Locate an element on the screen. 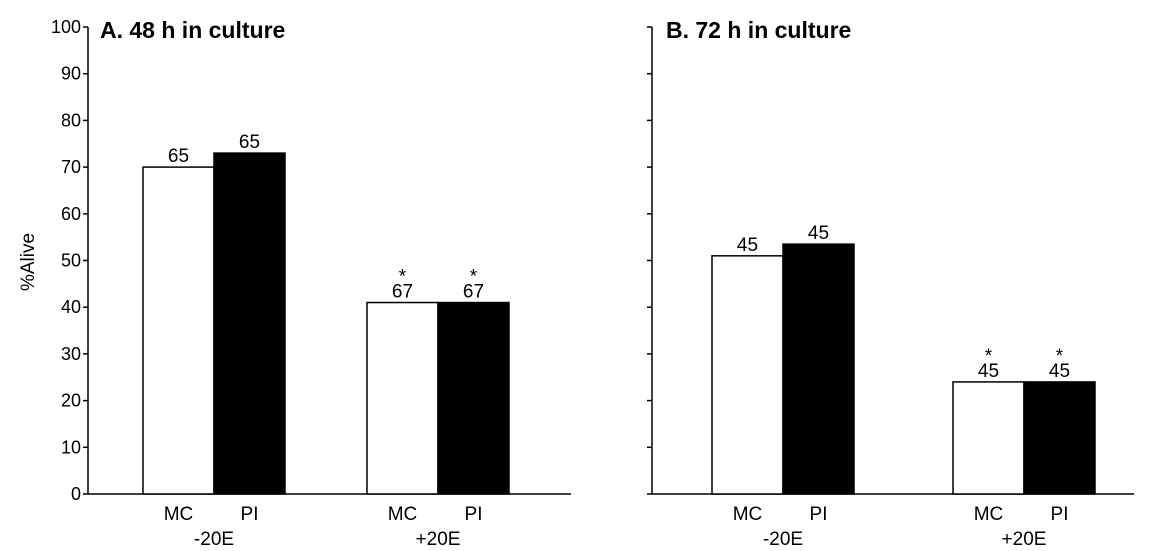 Image resolution: width=1151 pixels, height=551 pixels. y-axis-label: %Alive is located at coordinates (28, 262).